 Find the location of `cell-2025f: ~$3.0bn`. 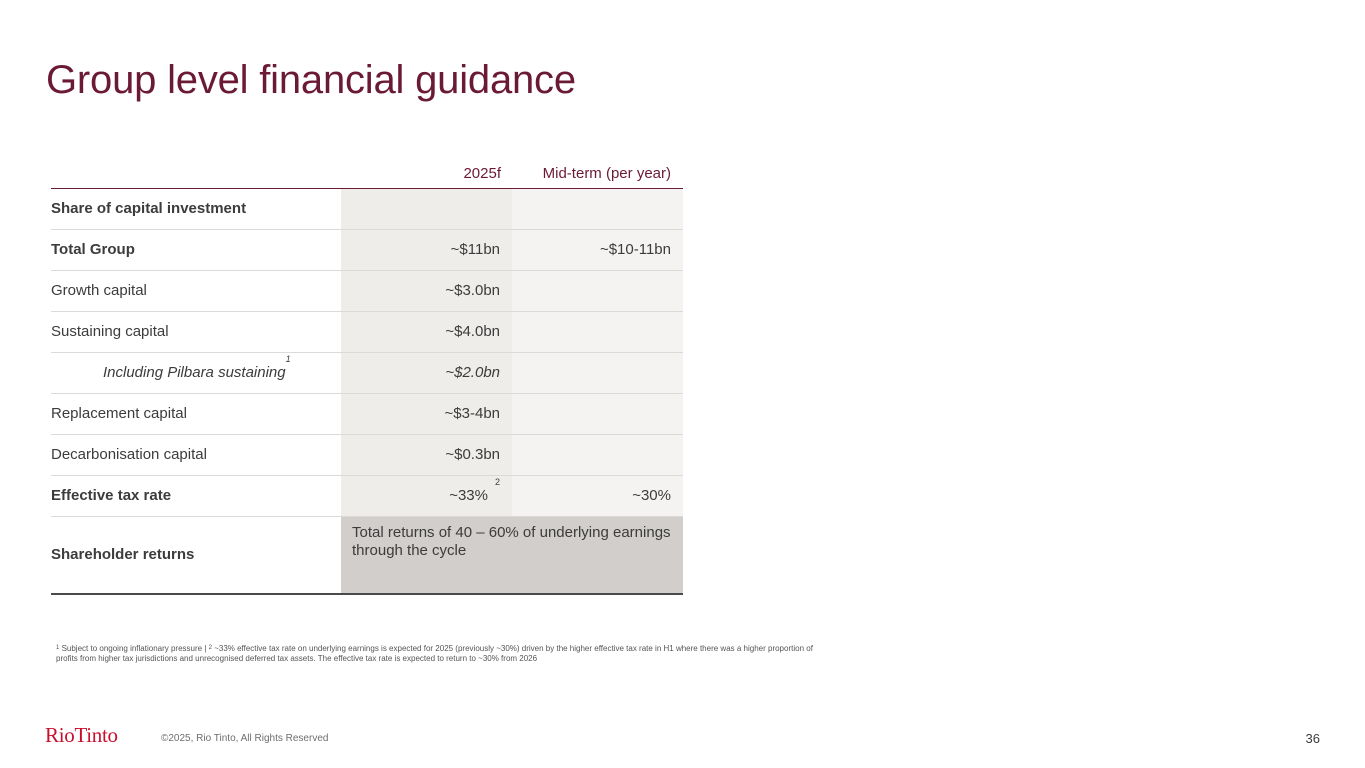

cell-2025f: ~$3.0bn is located at coordinates (426, 291).